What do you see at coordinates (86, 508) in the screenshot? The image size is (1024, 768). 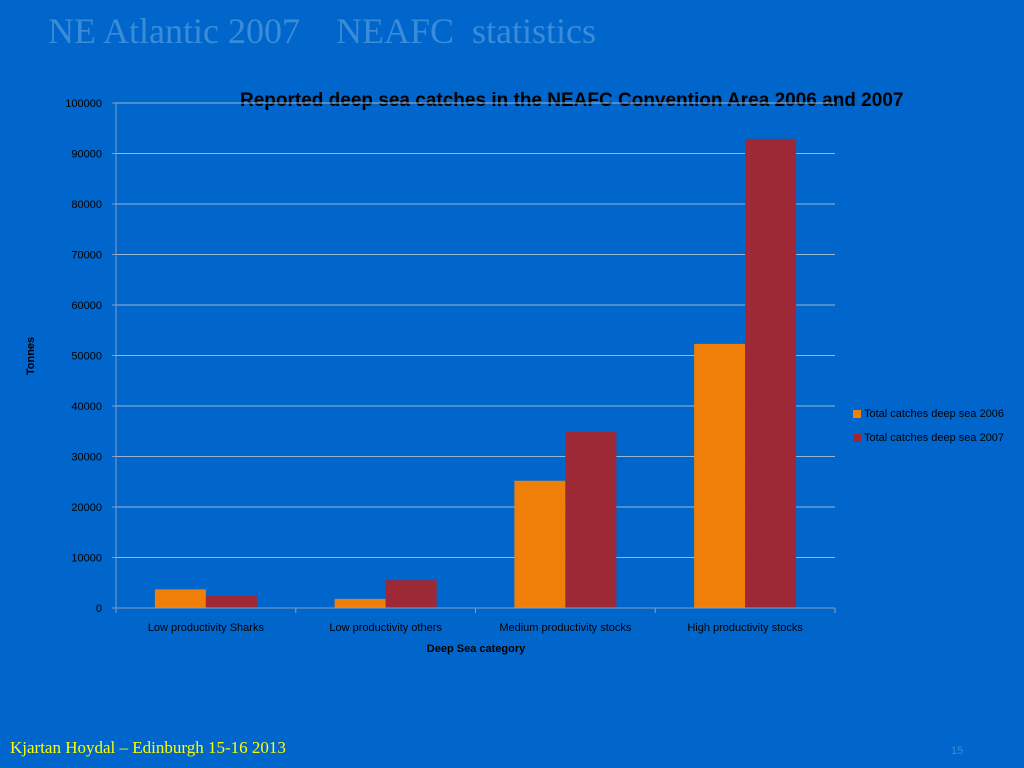 I see `y-tick-label: 20000` at bounding box center [86, 508].